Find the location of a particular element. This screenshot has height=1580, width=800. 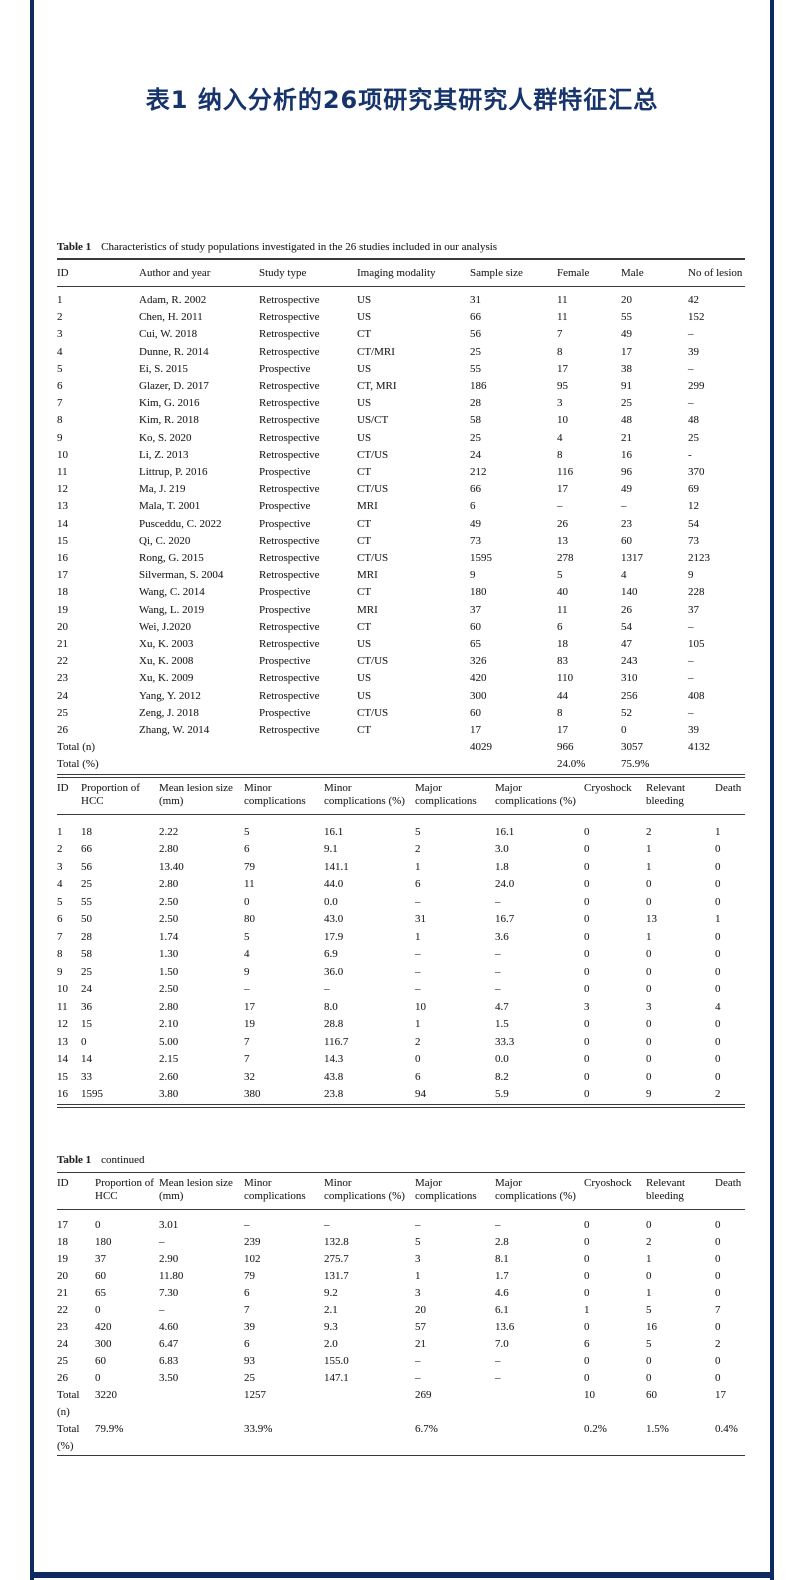

table-cell: 239 is located at coordinates (252, 1241).